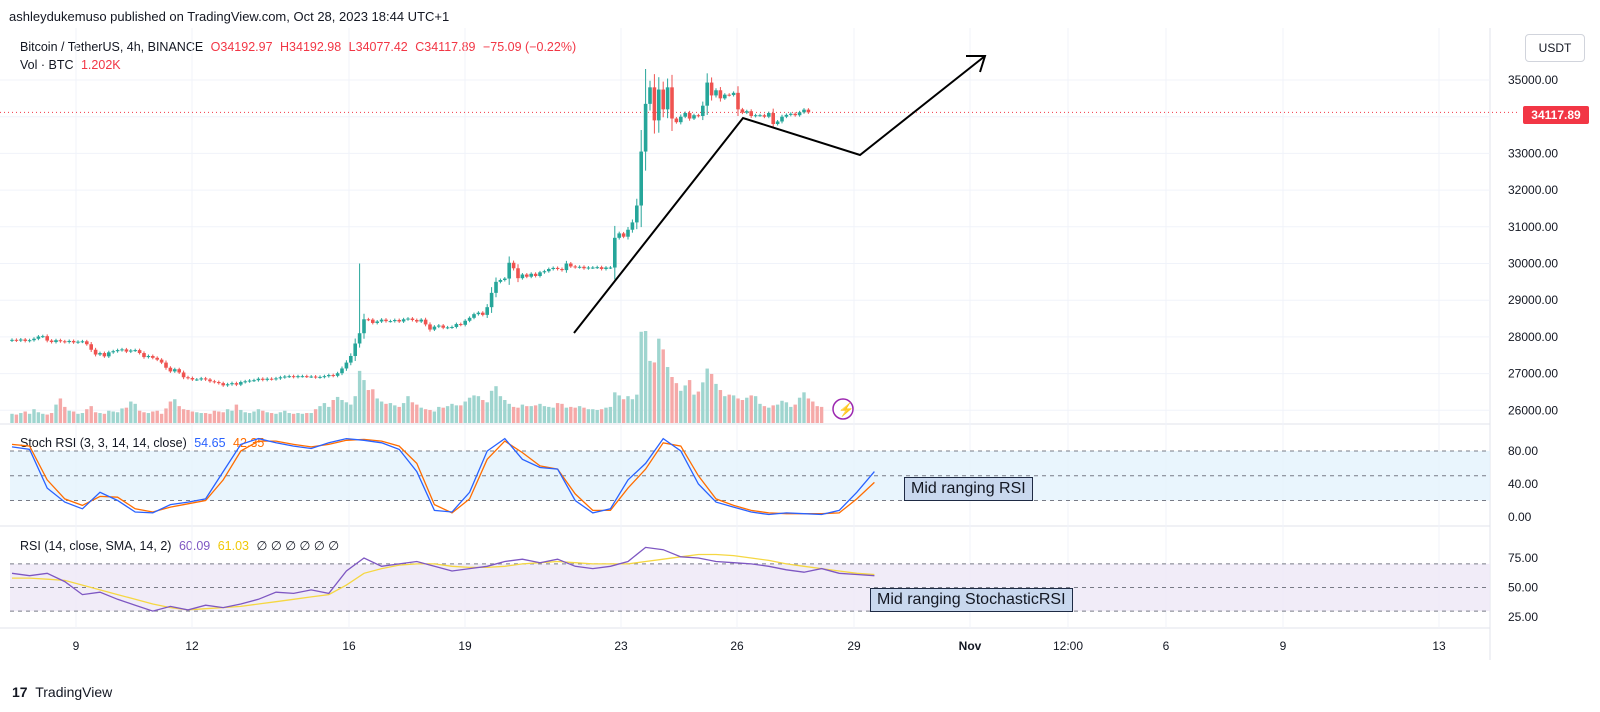  What do you see at coordinates (854, 646) in the screenshot?
I see `time-tick-label: 29` at bounding box center [854, 646].